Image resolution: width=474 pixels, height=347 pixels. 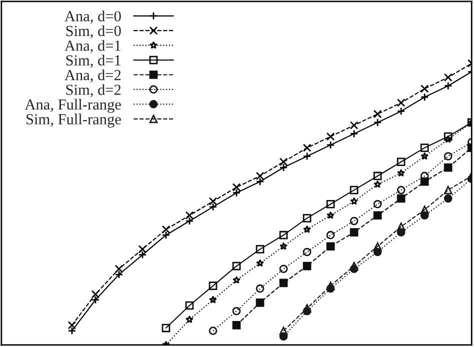 I want to click on legend-label: Sim, d=1, so click(x=93, y=61).